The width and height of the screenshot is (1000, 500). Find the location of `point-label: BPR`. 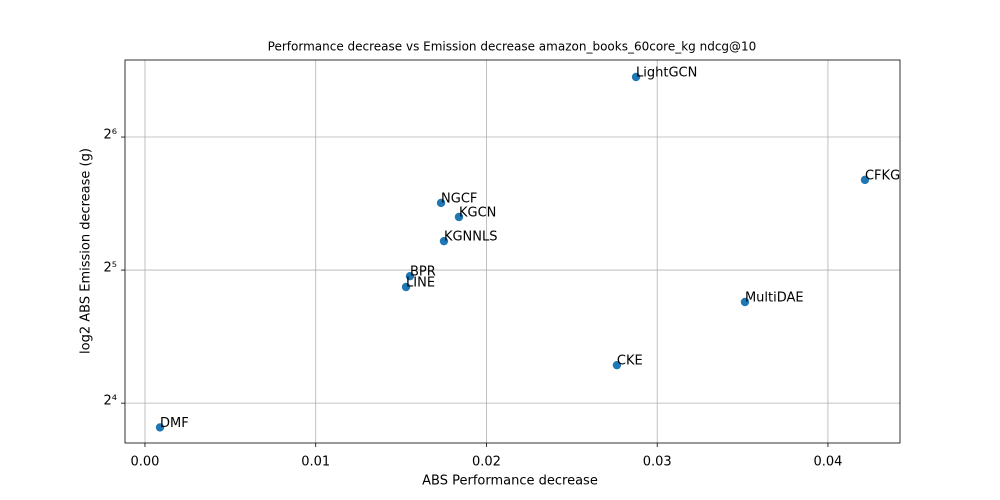

point-label: BPR is located at coordinates (423, 272).